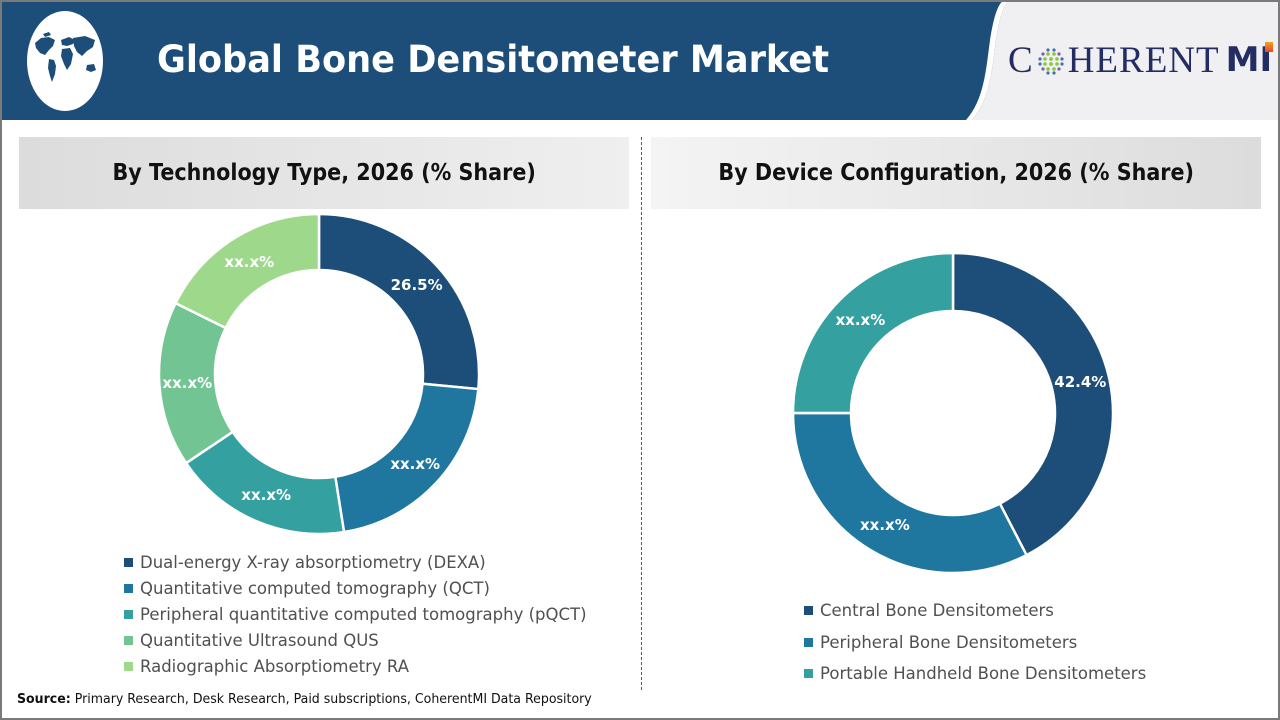  Describe the element at coordinates (259, 641) in the screenshot. I see `legend-label: Quantitative Ultrasound QUS` at that location.